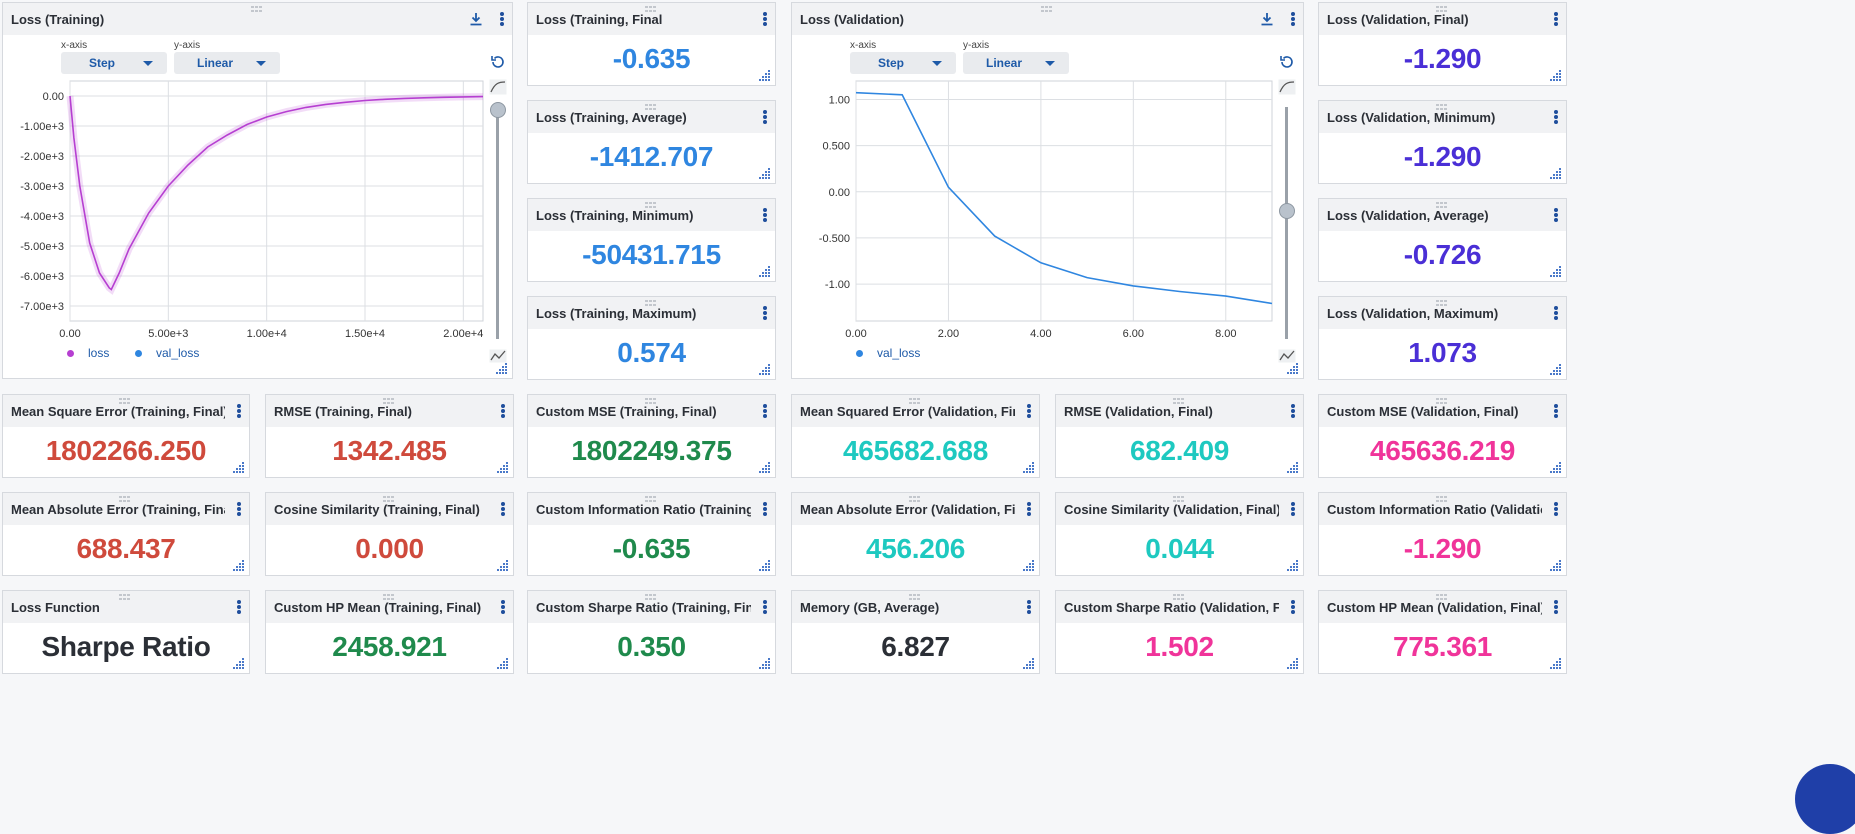  I want to click on download-icon, so click(1267, 19).